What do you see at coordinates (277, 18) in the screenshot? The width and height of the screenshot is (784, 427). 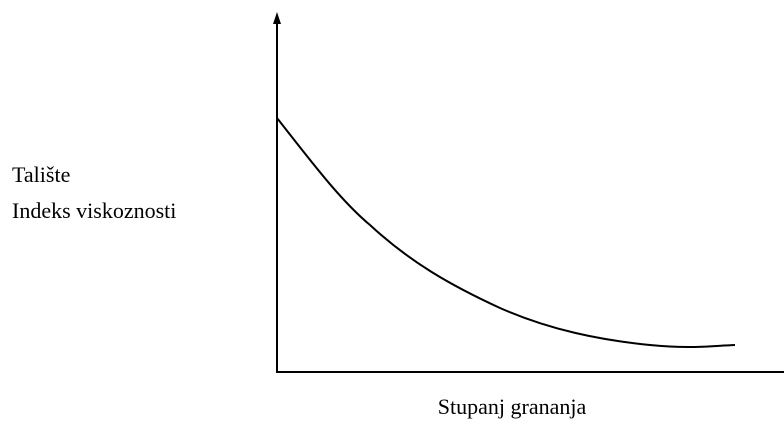 I see `y-axis-arrow` at bounding box center [277, 18].